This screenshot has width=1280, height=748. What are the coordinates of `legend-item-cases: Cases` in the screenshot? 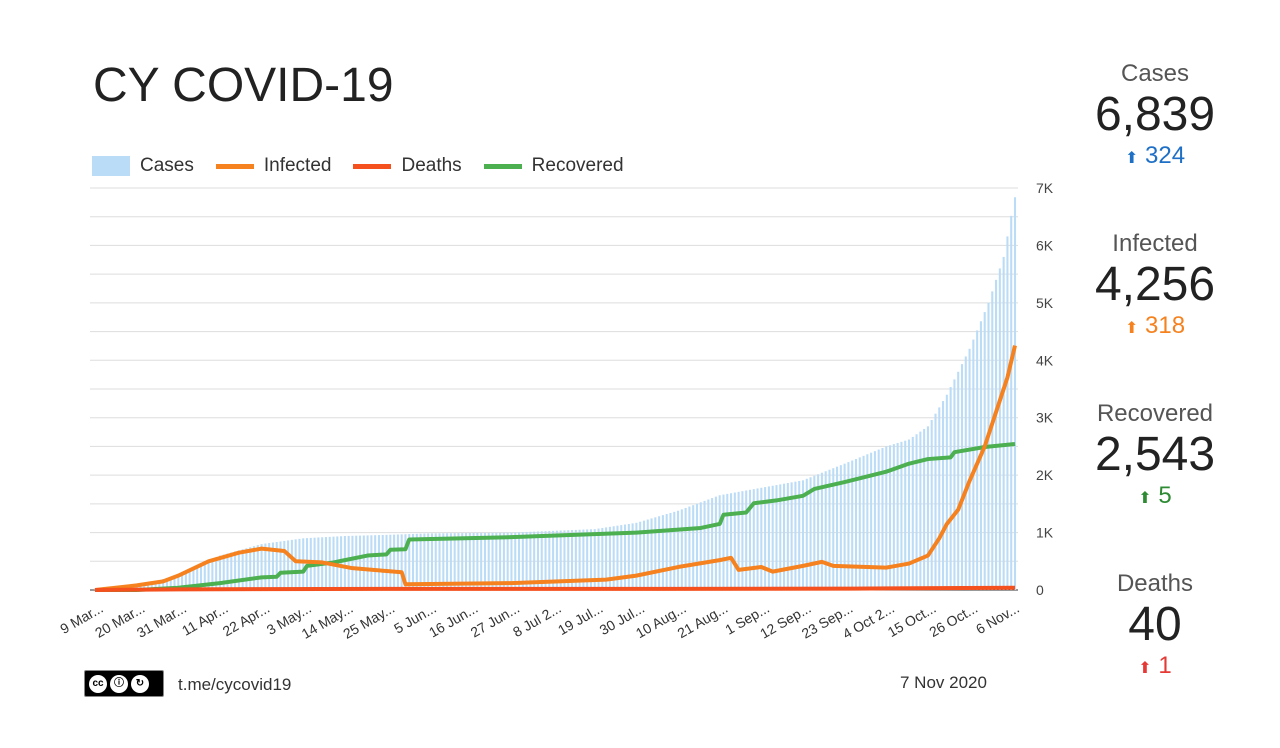 It's located at (143, 166).